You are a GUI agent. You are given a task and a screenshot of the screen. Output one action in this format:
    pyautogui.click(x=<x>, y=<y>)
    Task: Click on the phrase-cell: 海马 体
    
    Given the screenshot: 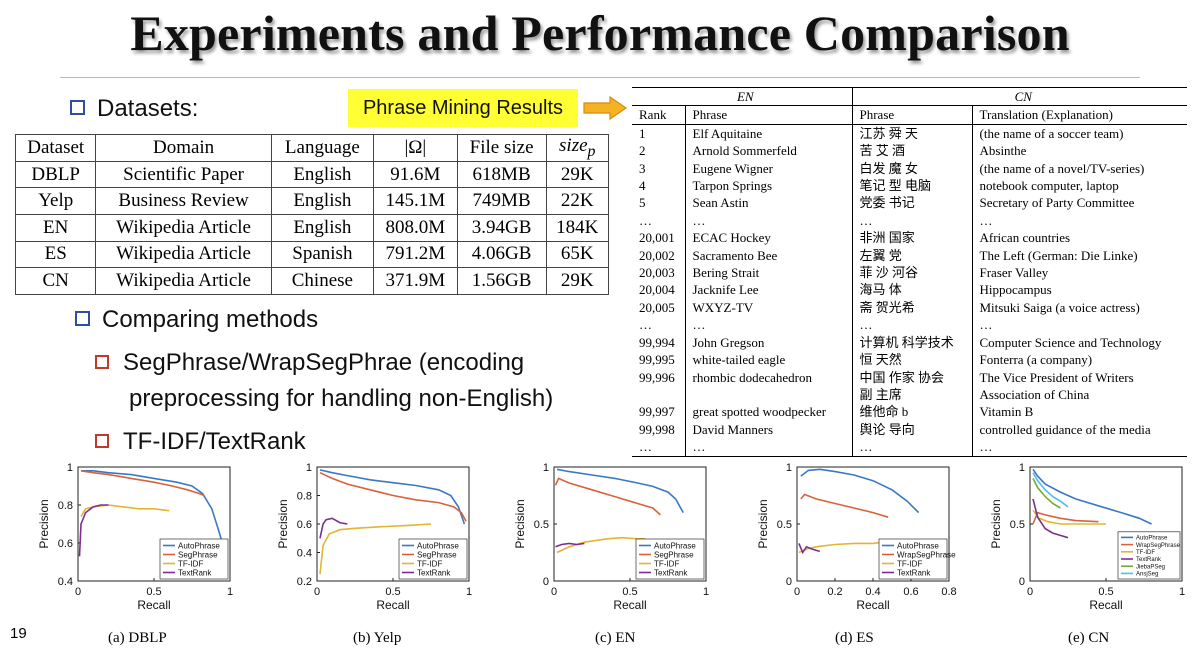 What is the action you would take?
    pyautogui.click(x=912, y=290)
    